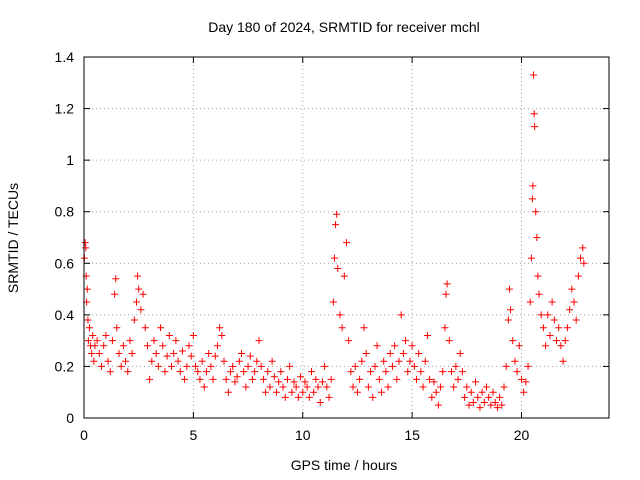  Describe the element at coordinates (65, 263) in the screenshot. I see `y-tick-label: 0.6` at that location.